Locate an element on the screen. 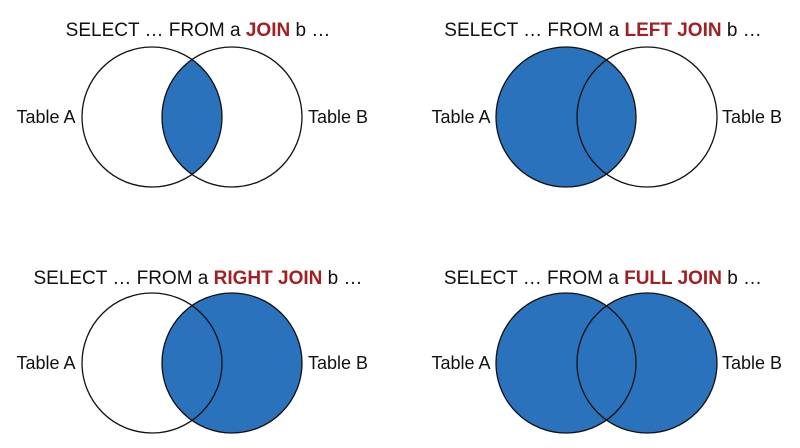 This screenshot has height=448, width=800. join-keyword: RIGHT JOIN is located at coordinates (268, 278).